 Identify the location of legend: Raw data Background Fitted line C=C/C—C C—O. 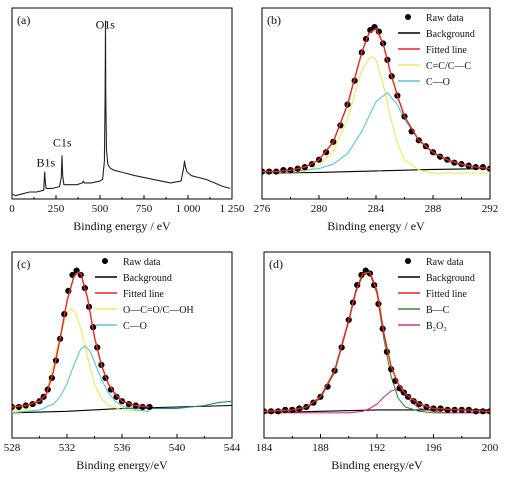
(436, 50).